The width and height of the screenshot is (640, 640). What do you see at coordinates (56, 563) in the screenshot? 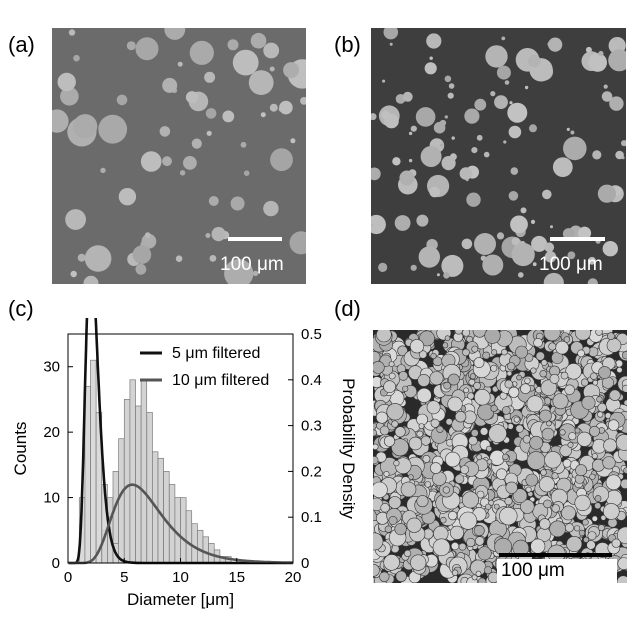
I see `y-tick-label-left: 0` at bounding box center [56, 563].